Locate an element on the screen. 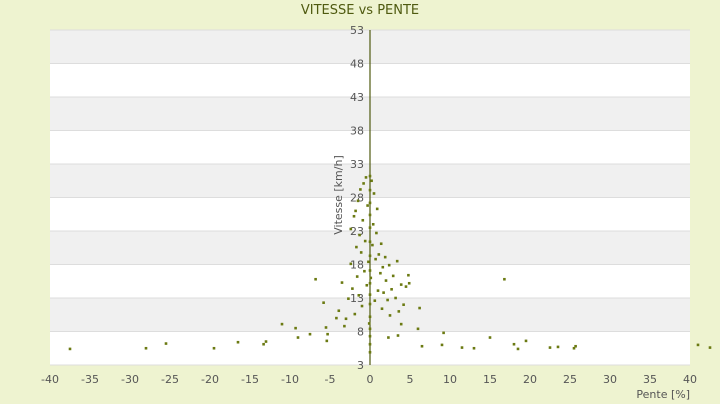 This screenshot has width=720, height=404. x-tick-label: 35 is located at coordinates (650, 379).